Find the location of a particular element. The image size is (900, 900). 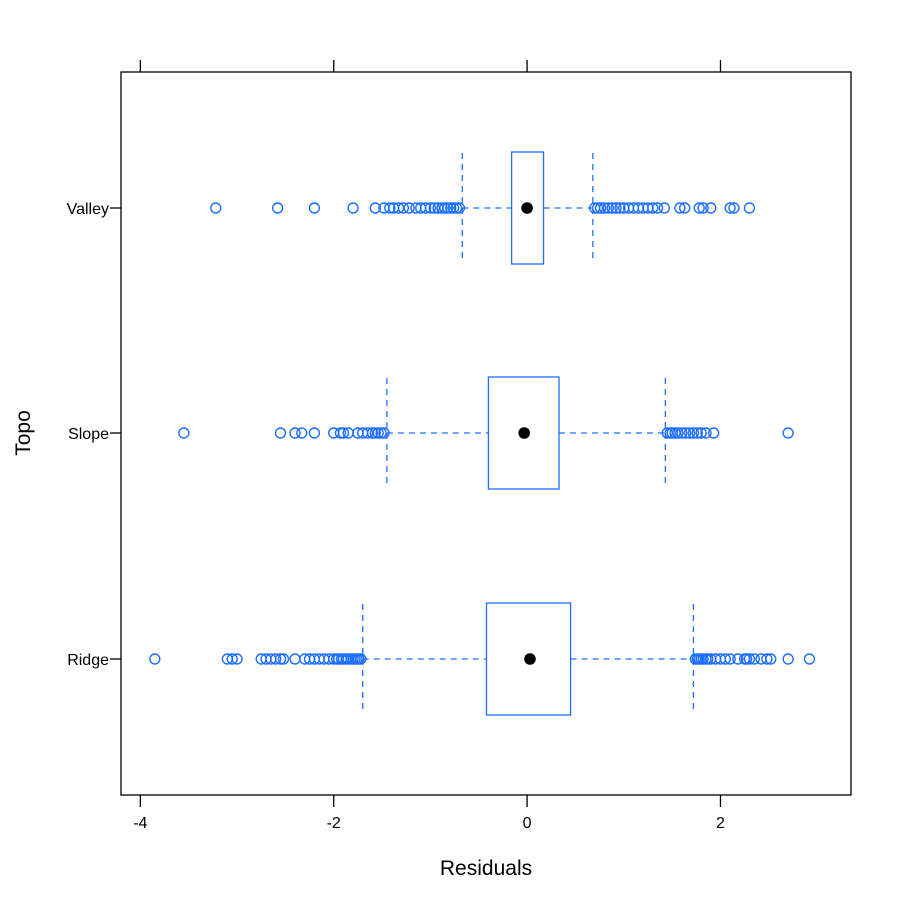

y-axis-title: Topo is located at coordinates (23, 433).